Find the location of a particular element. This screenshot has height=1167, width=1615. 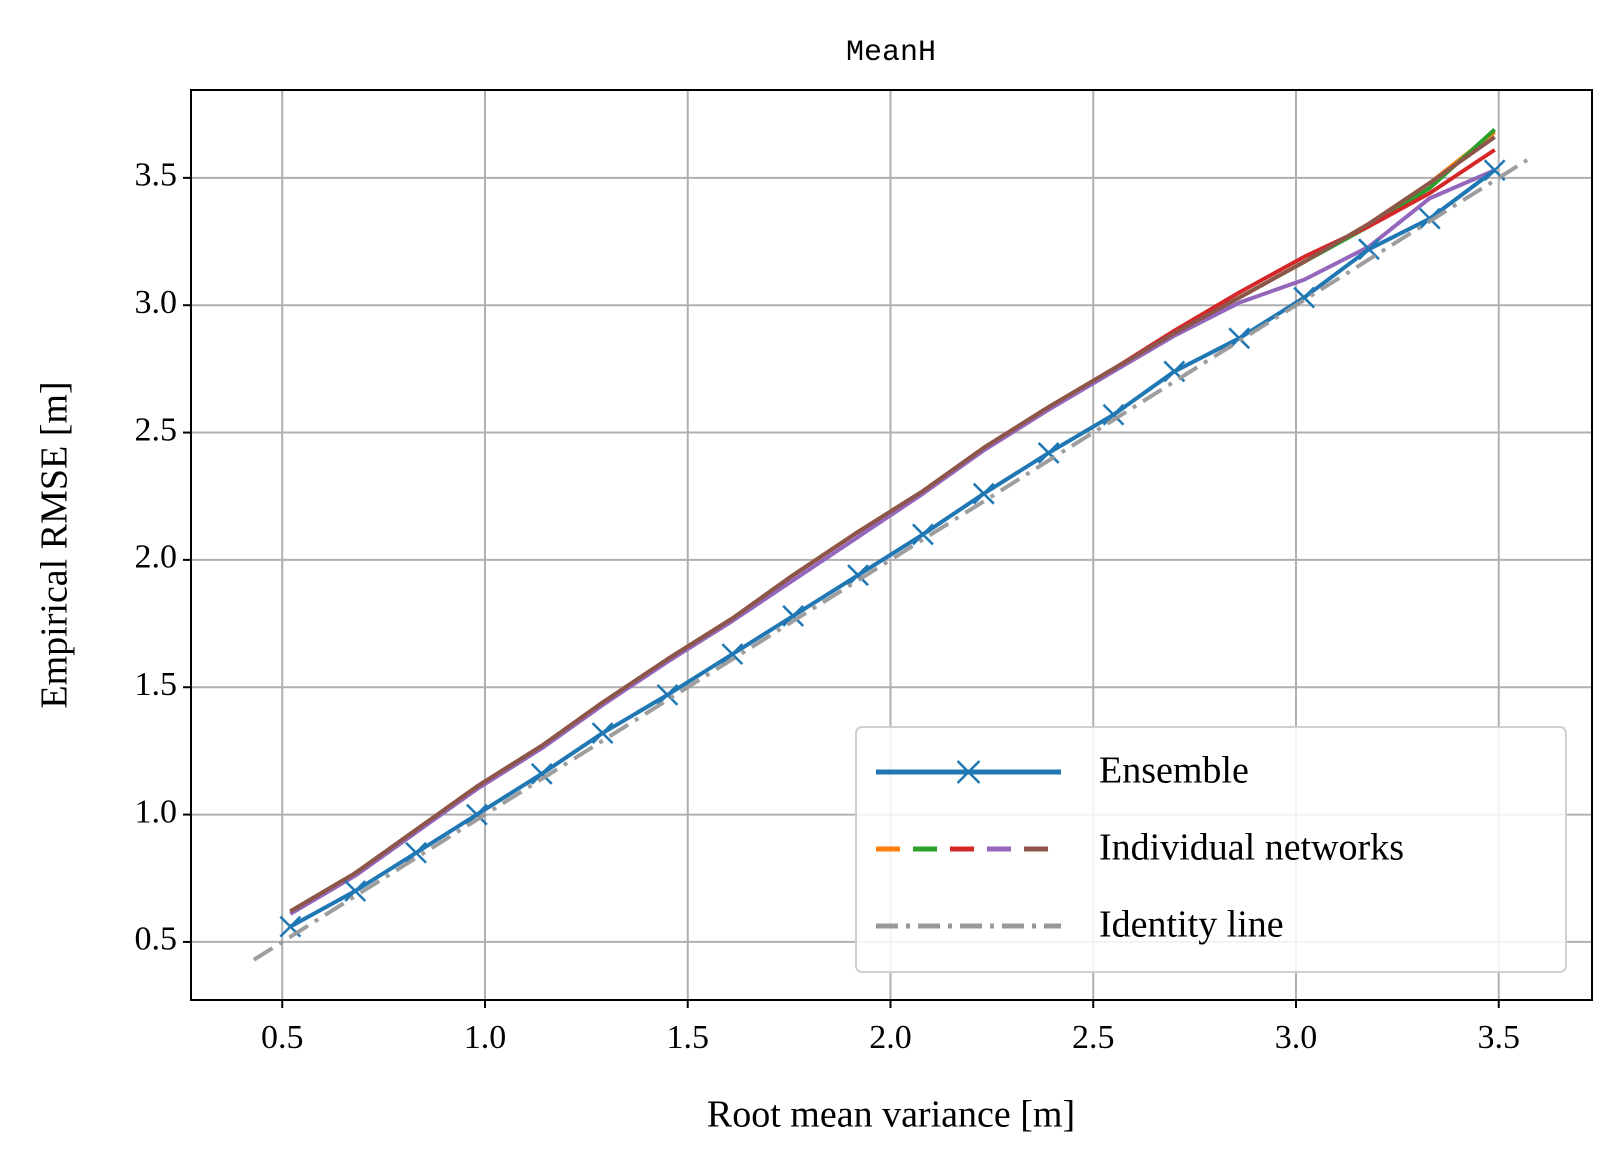

y-axis-label: Empirical RMSE [m] is located at coordinates (55, 544).